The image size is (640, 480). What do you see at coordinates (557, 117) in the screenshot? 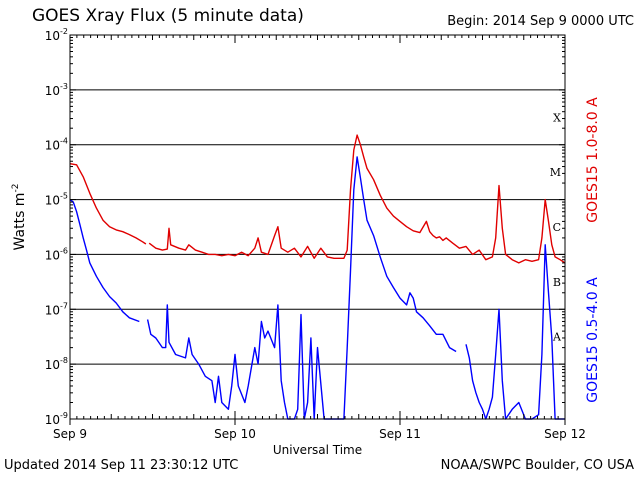
I see `flare-class-x: X` at bounding box center [557, 117].